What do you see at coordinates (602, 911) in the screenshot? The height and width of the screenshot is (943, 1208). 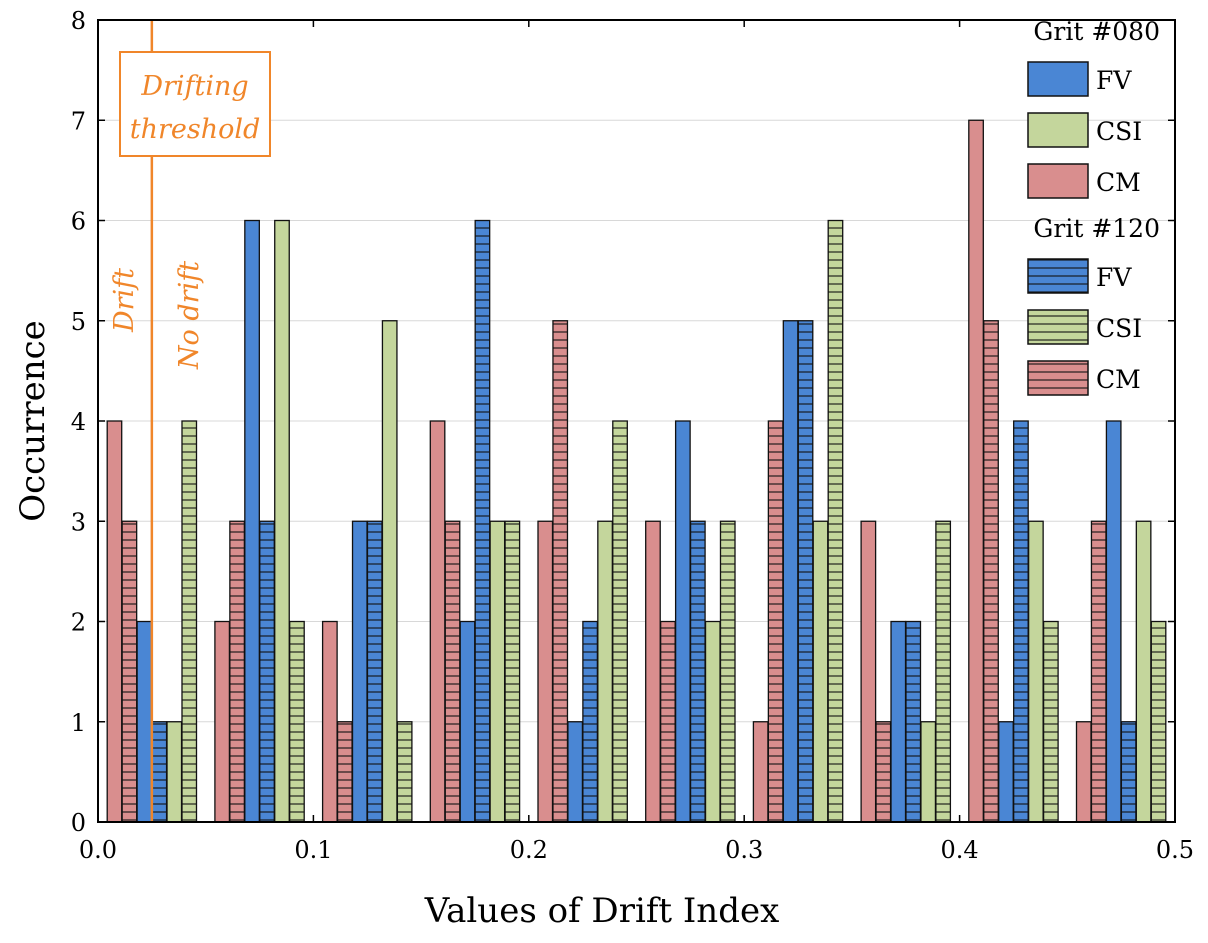 I see `x-axis-title: Values of Drift Index` at bounding box center [602, 911].